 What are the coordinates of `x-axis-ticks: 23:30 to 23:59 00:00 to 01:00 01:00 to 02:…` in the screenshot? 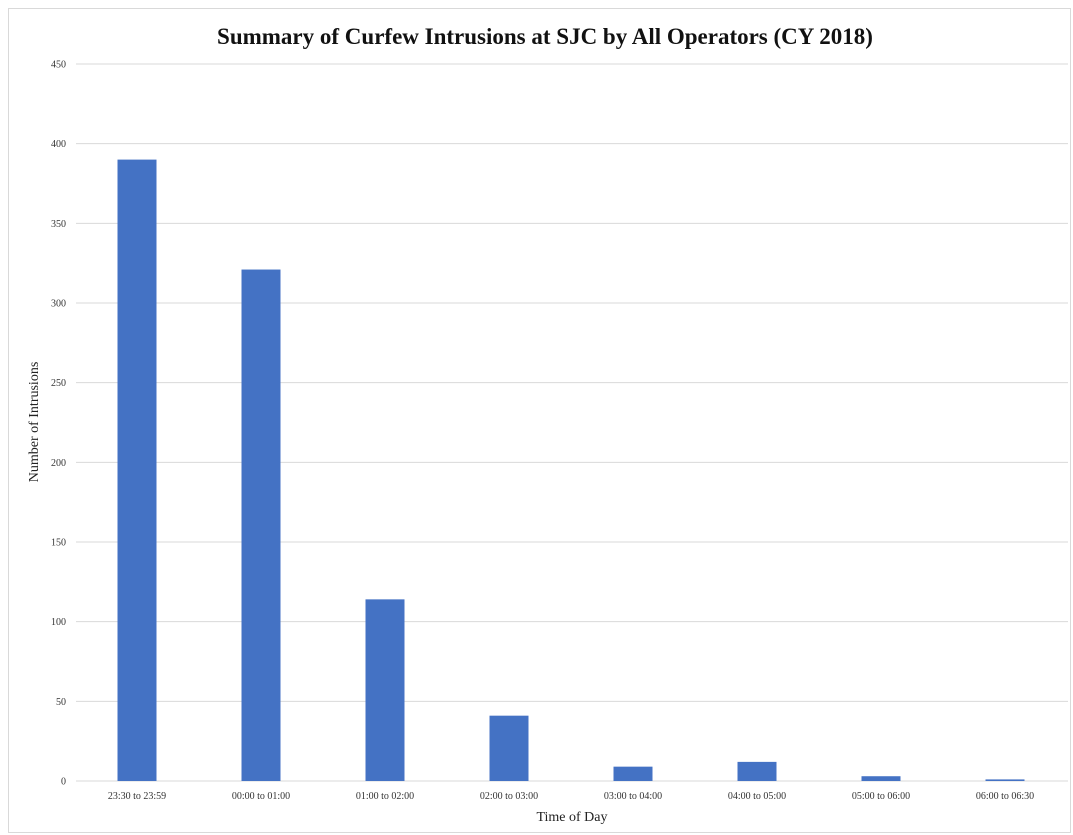 It's located at (571, 796).